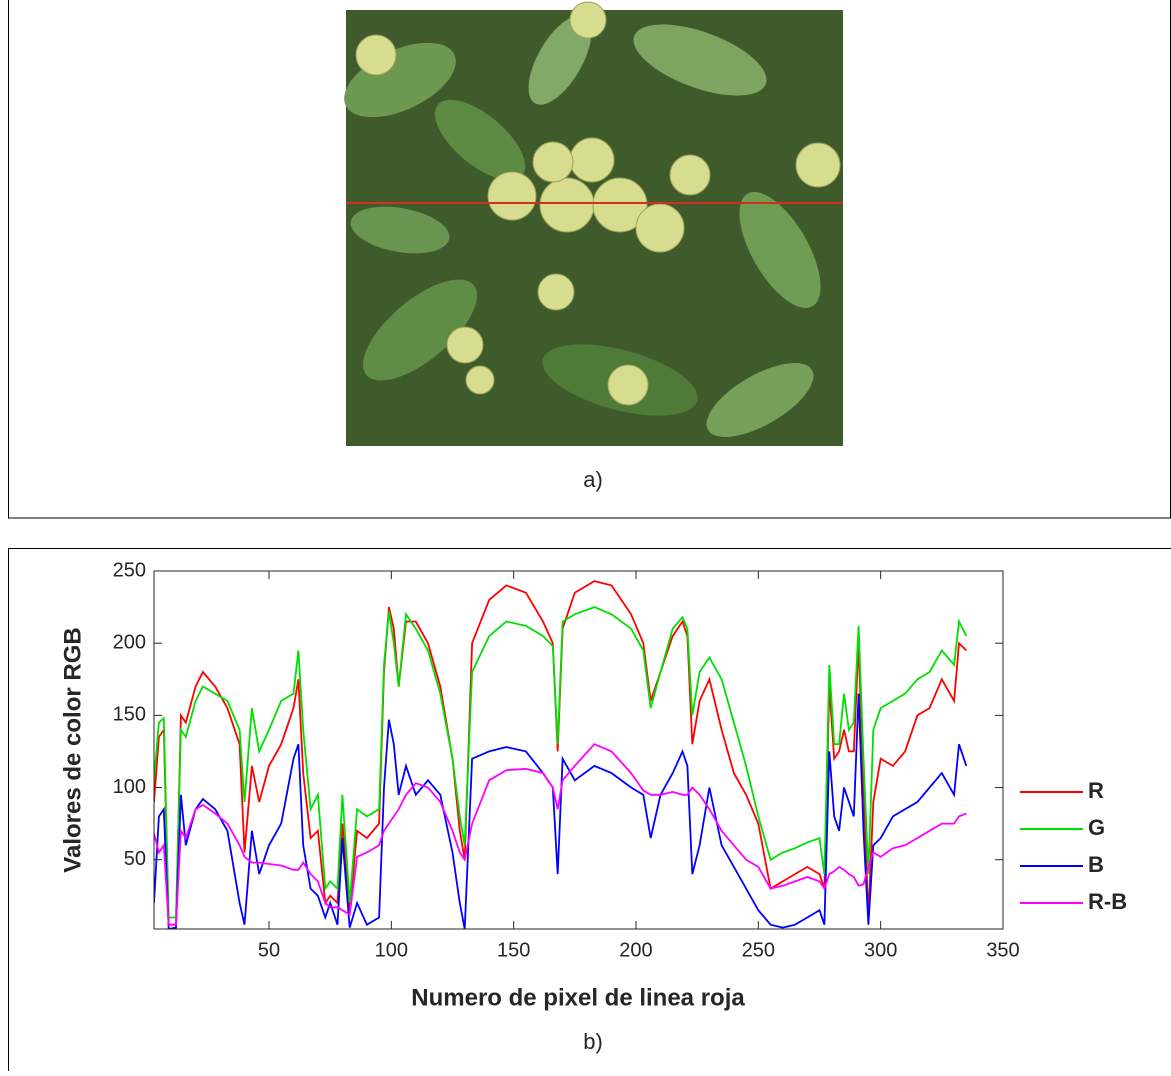  What do you see at coordinates (880, 950) in the screenshot?
I see `x-tick-label: 300` at bounding box center [880, 950].